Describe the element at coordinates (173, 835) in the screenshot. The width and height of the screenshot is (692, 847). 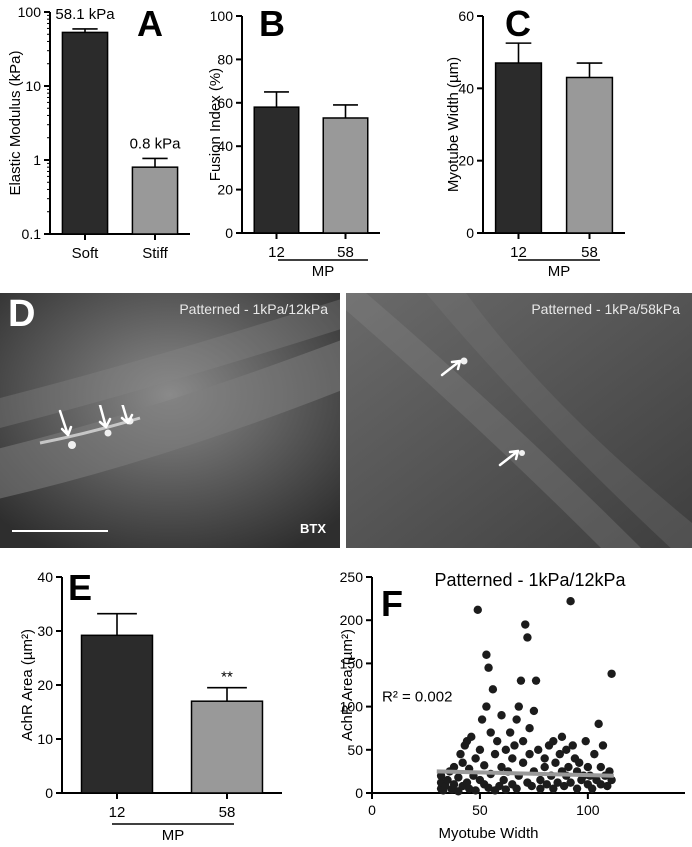
I see `panel-e-group-label: MP` at that location.